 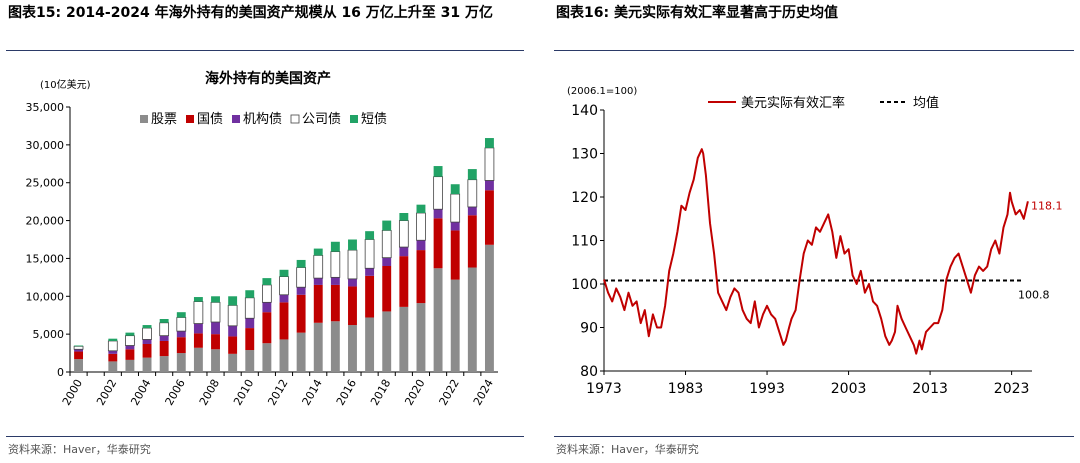 I want to click on left-top-rule, so click(x=265, y=50).